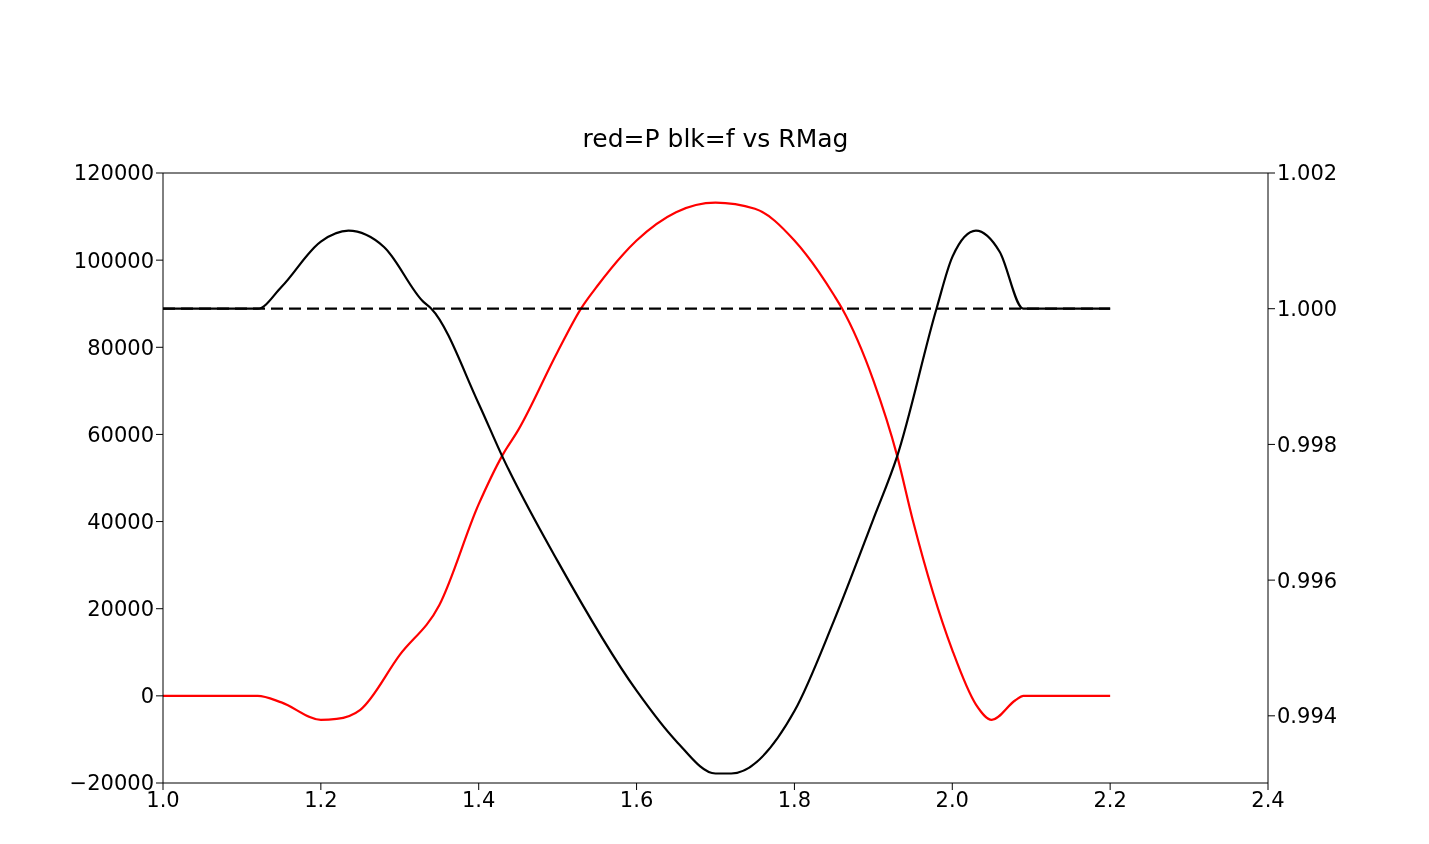  What do you see at coordinates (1307, 444) in the screenshot?
I see `y2-tick-label: 0.998` at bounding box center [1307, 444].